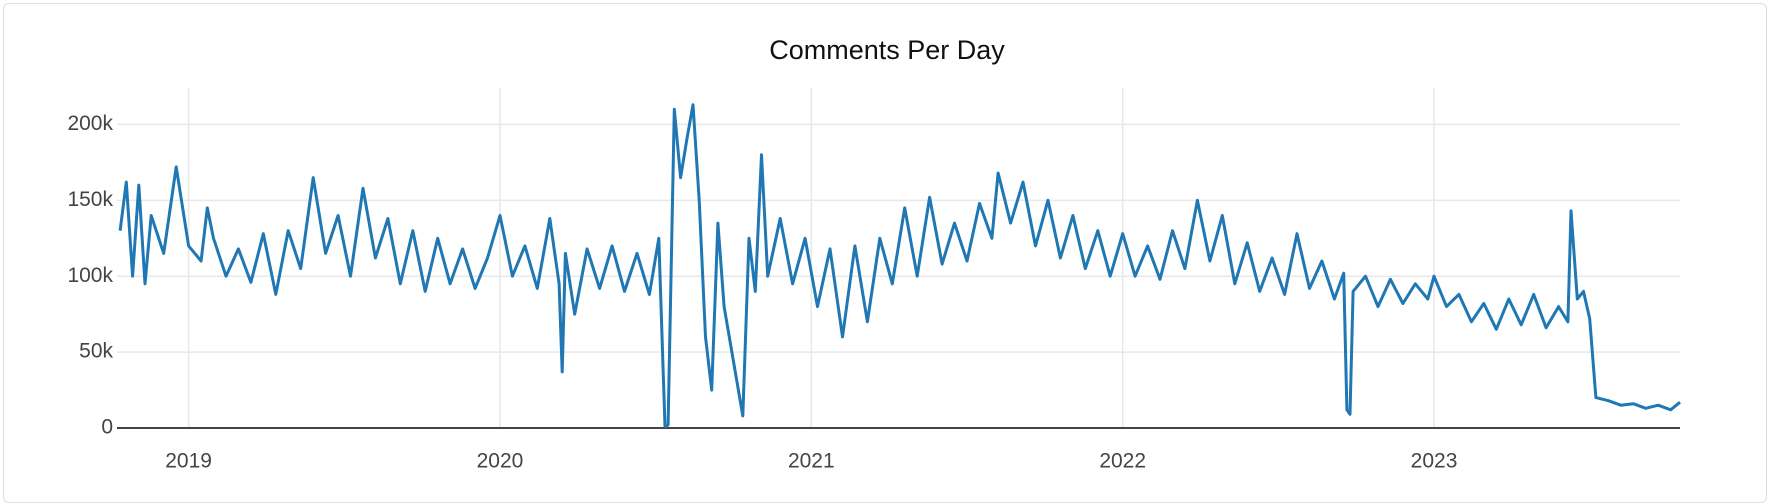  What do you see at coordinates (1122, 461) in the screenshot?
I see `x-tick-label: 2022` at bounding box center [1122, 461].